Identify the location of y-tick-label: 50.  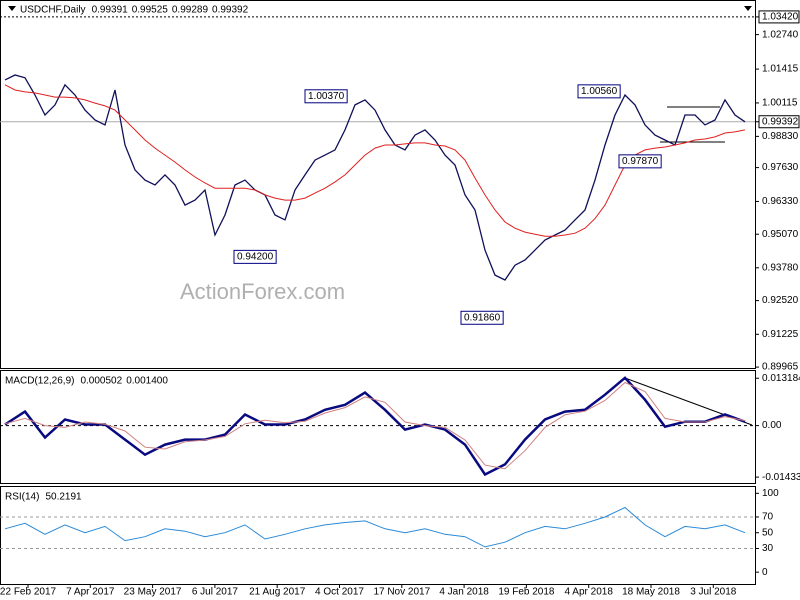
(768, 532).